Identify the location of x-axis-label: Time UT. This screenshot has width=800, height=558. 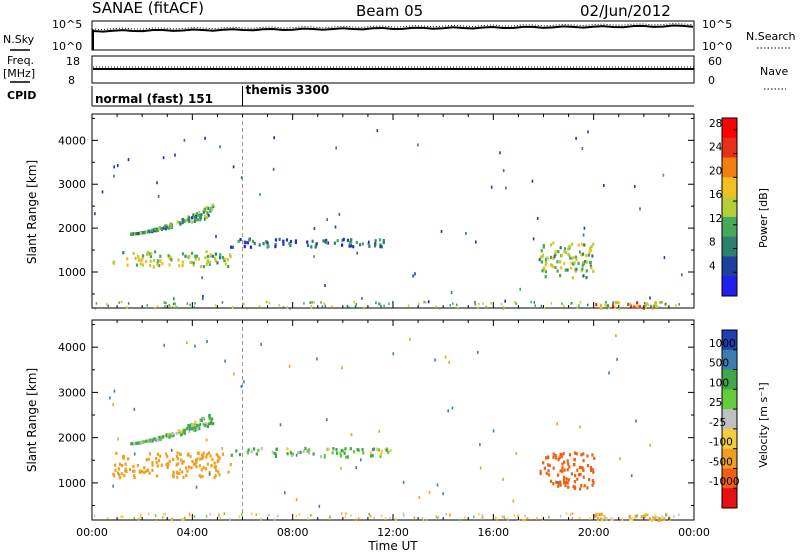
(392, 546).